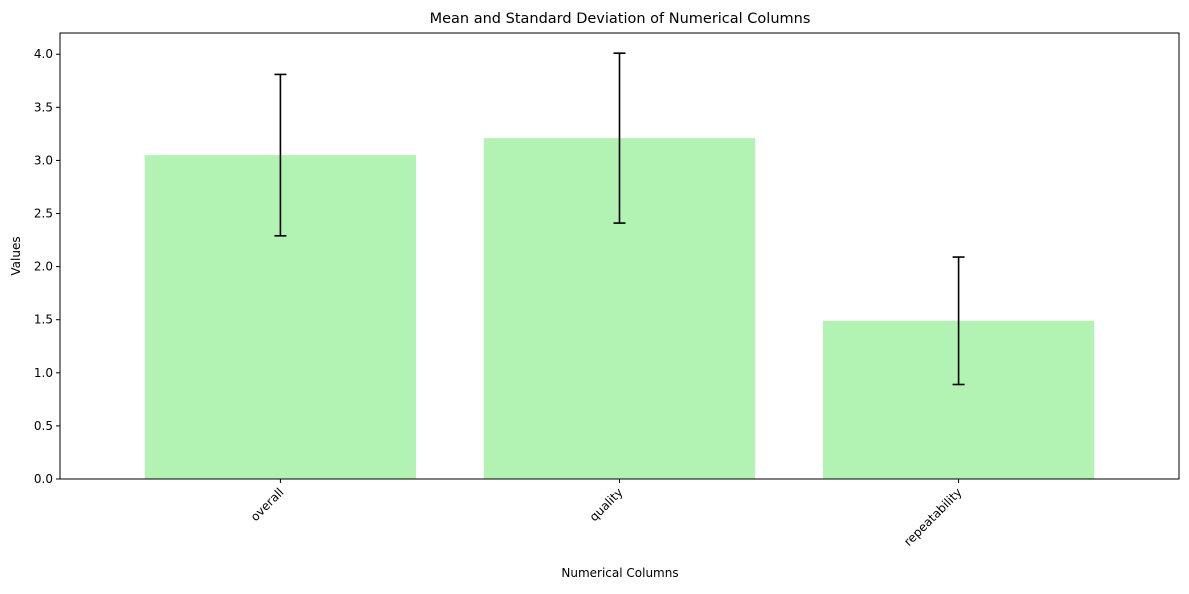 This screenshot has width=1189, height=594. I want to click on error-bar-repeatability, so click(958, 321).